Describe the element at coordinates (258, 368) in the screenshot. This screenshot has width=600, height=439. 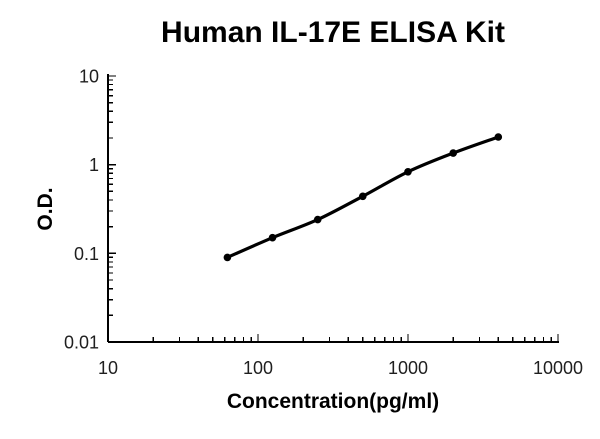
I see `x-tick-label: 100` at that location.